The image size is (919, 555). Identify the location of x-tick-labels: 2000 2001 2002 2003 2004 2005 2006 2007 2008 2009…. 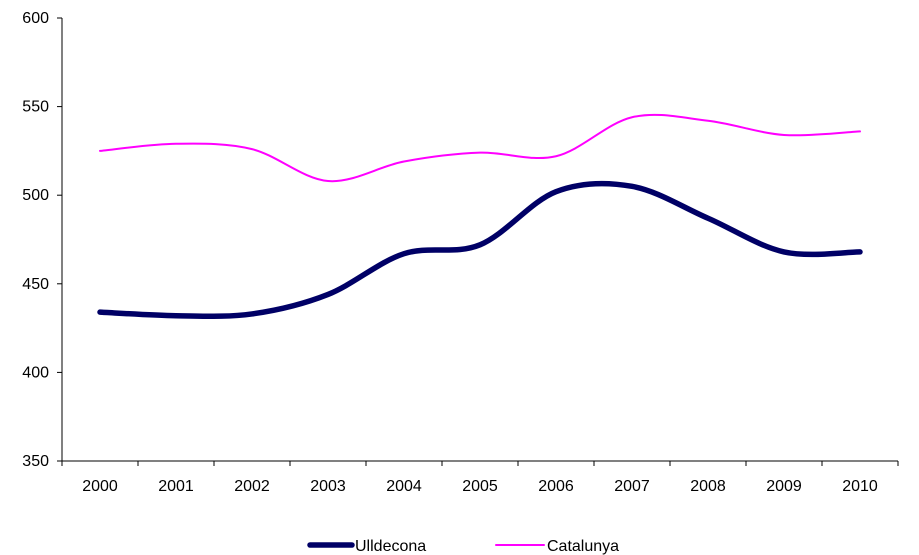
(480, 486).